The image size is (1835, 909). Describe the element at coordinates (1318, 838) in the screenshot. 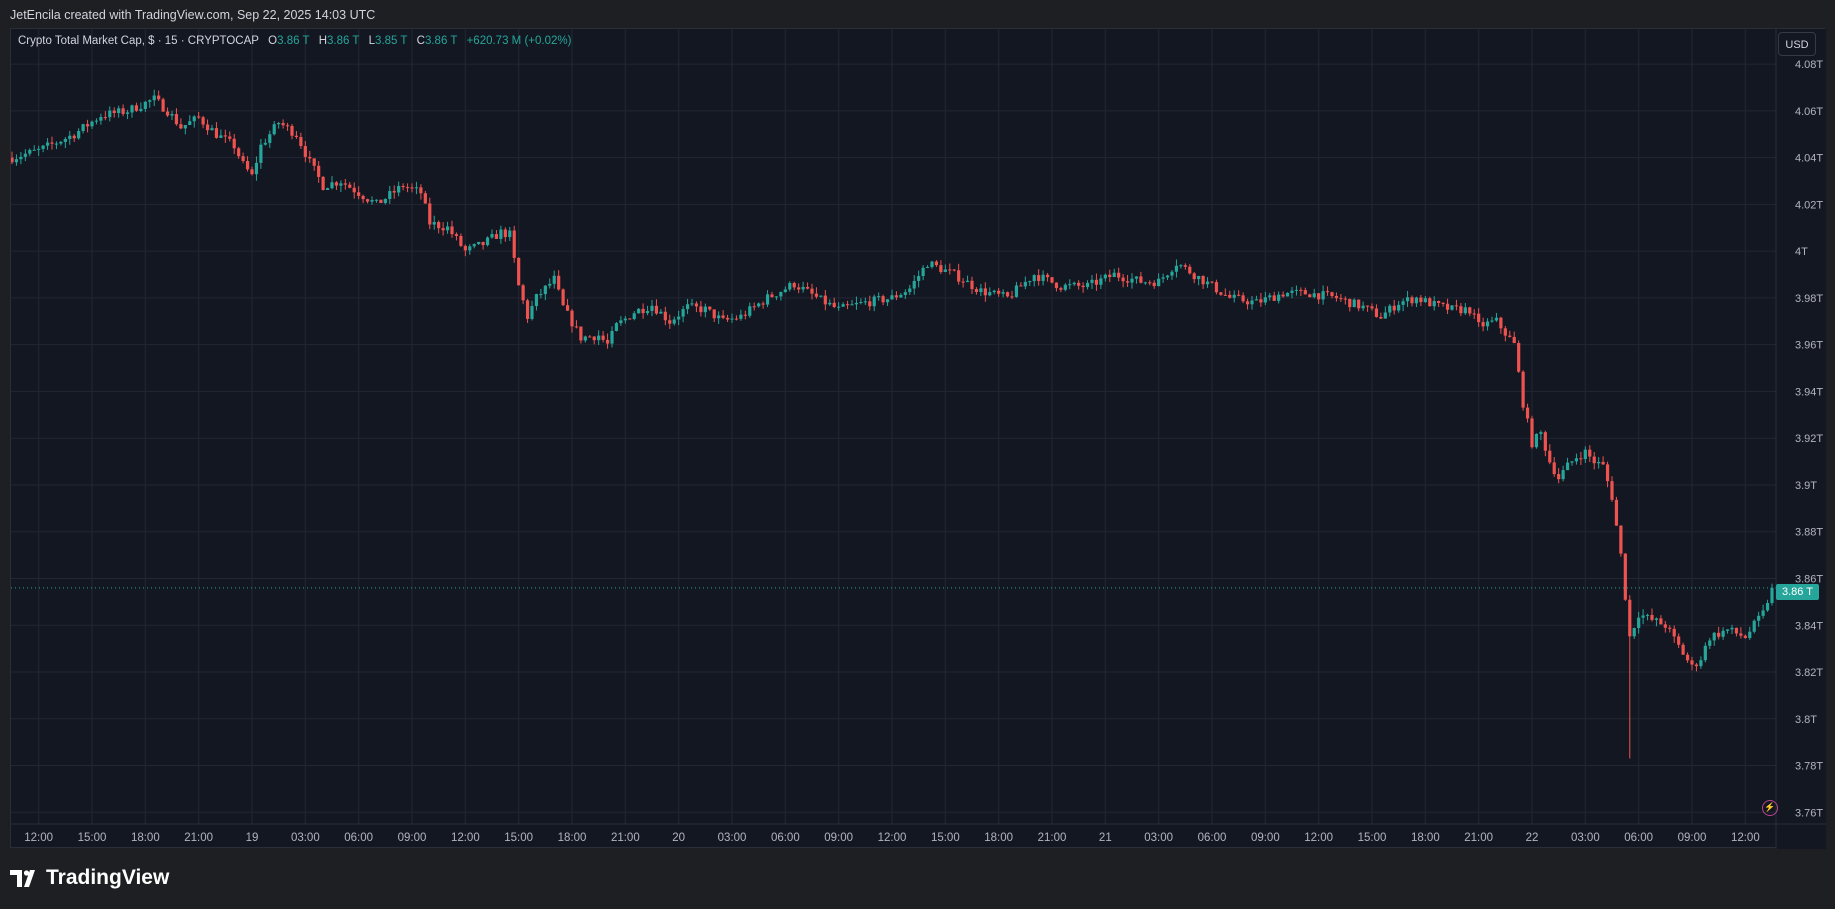

I see `x-tick-label: 12:00` at that location.